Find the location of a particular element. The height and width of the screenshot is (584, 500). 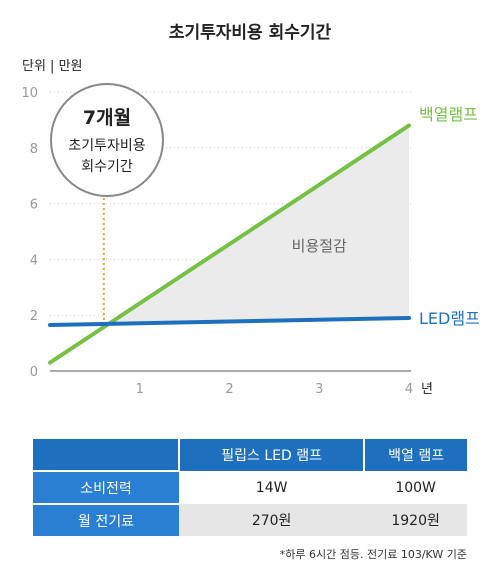

row-label-power: 소비전력 is located at coordinates (106, 487).